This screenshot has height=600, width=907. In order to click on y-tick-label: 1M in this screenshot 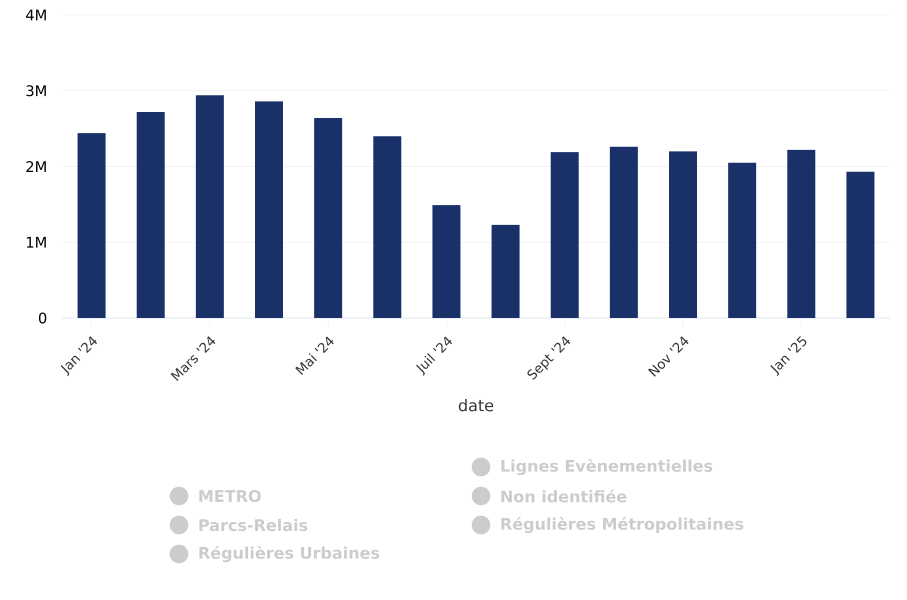, I will do `click(36, 242)`.